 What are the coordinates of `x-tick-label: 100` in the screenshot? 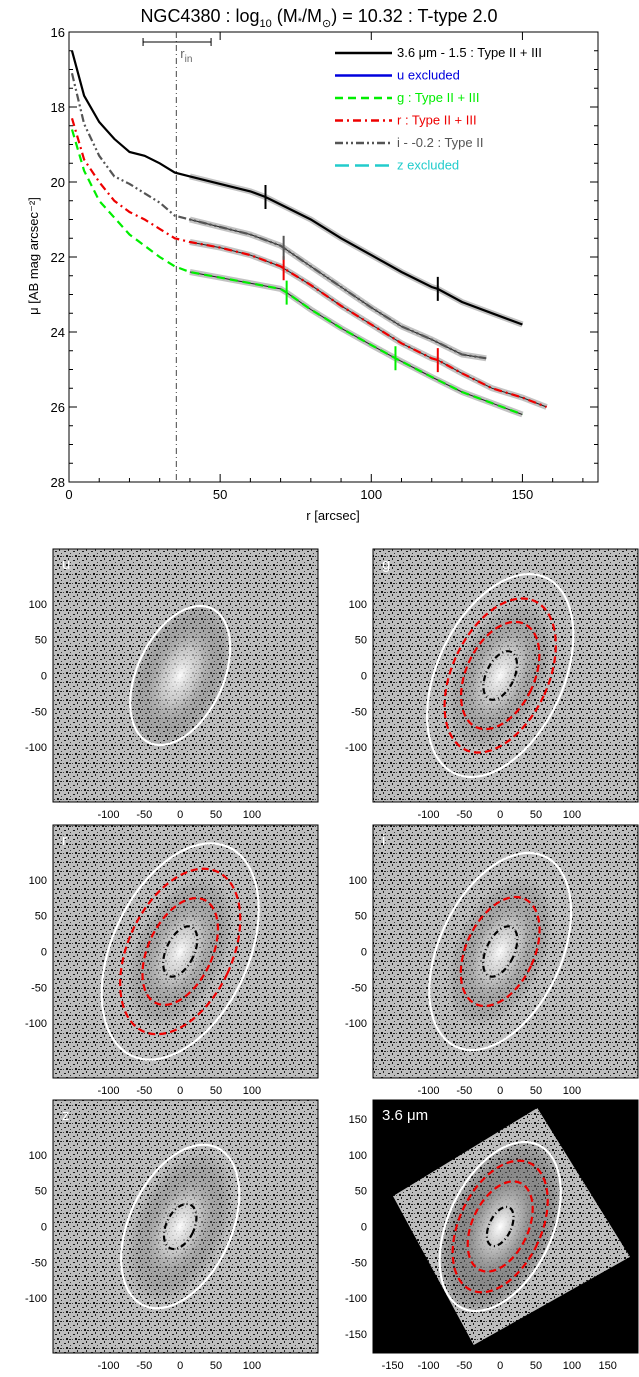 It's located at (371, 494).